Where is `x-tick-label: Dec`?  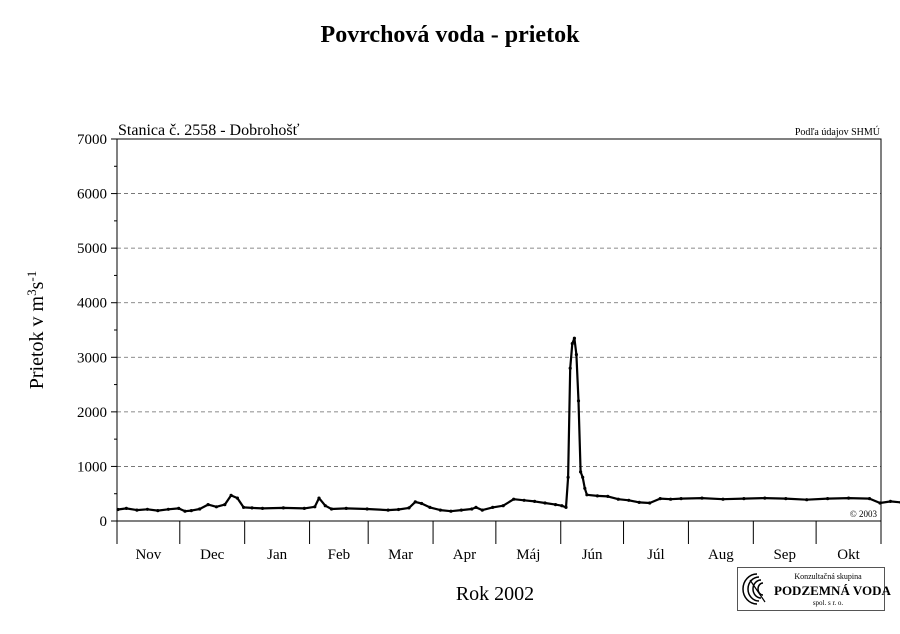
x-tick-label: Dec is located at coordinates (212, 555).